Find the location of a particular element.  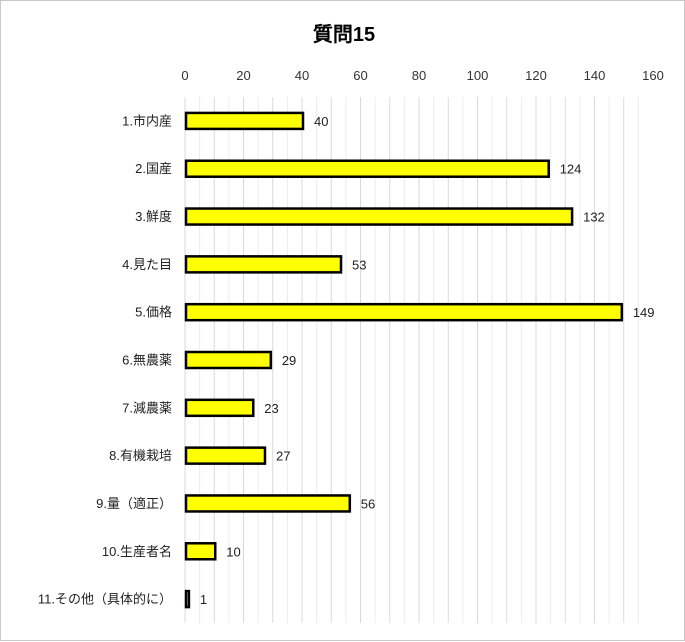

category-label: 7.減農薬 is located at coordinates (147, 407).